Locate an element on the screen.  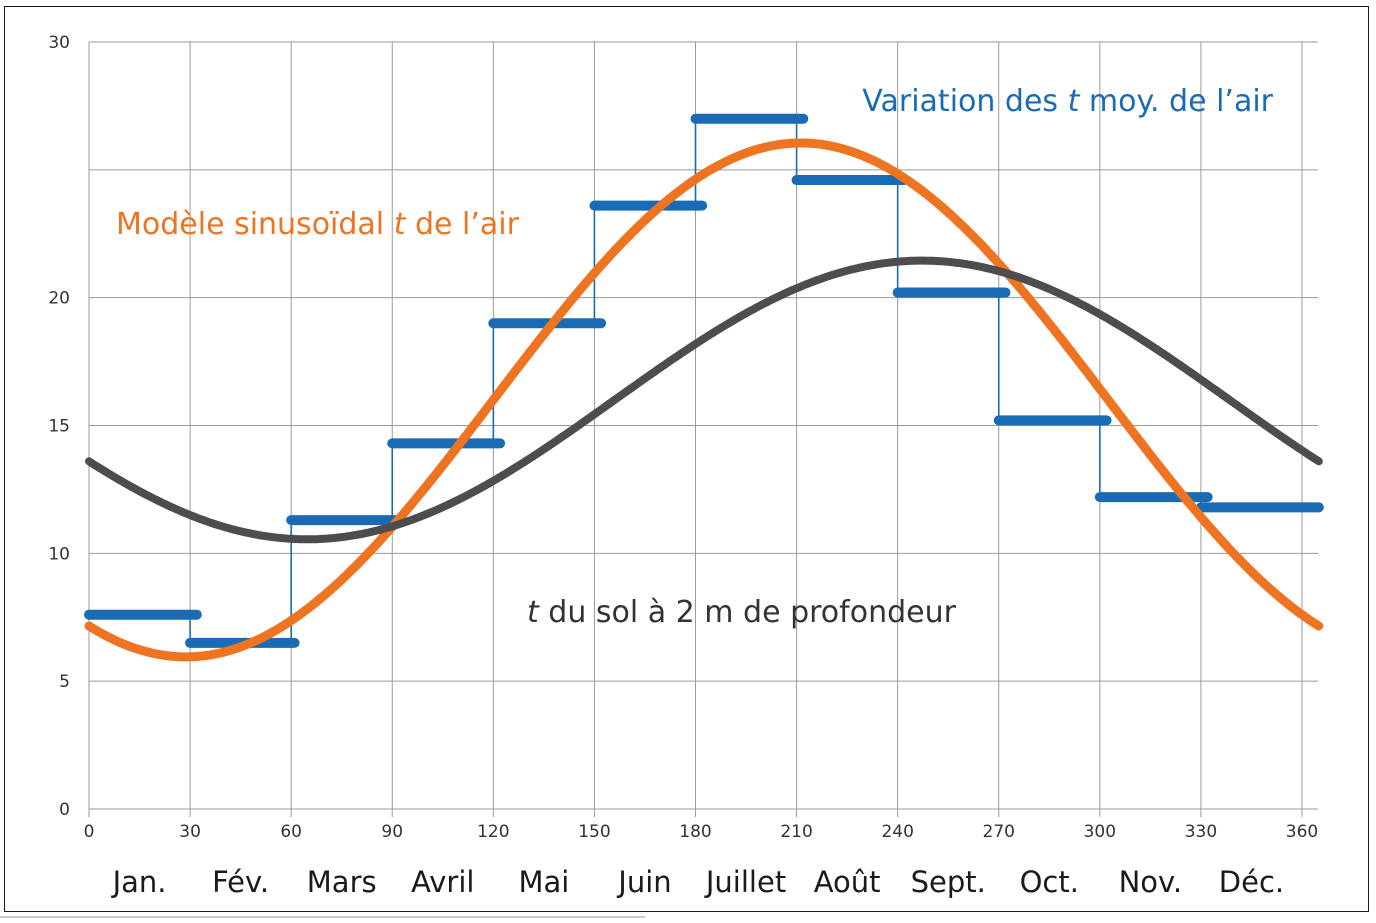
x-tick-label: 270 is located at coordinates (999, 832).